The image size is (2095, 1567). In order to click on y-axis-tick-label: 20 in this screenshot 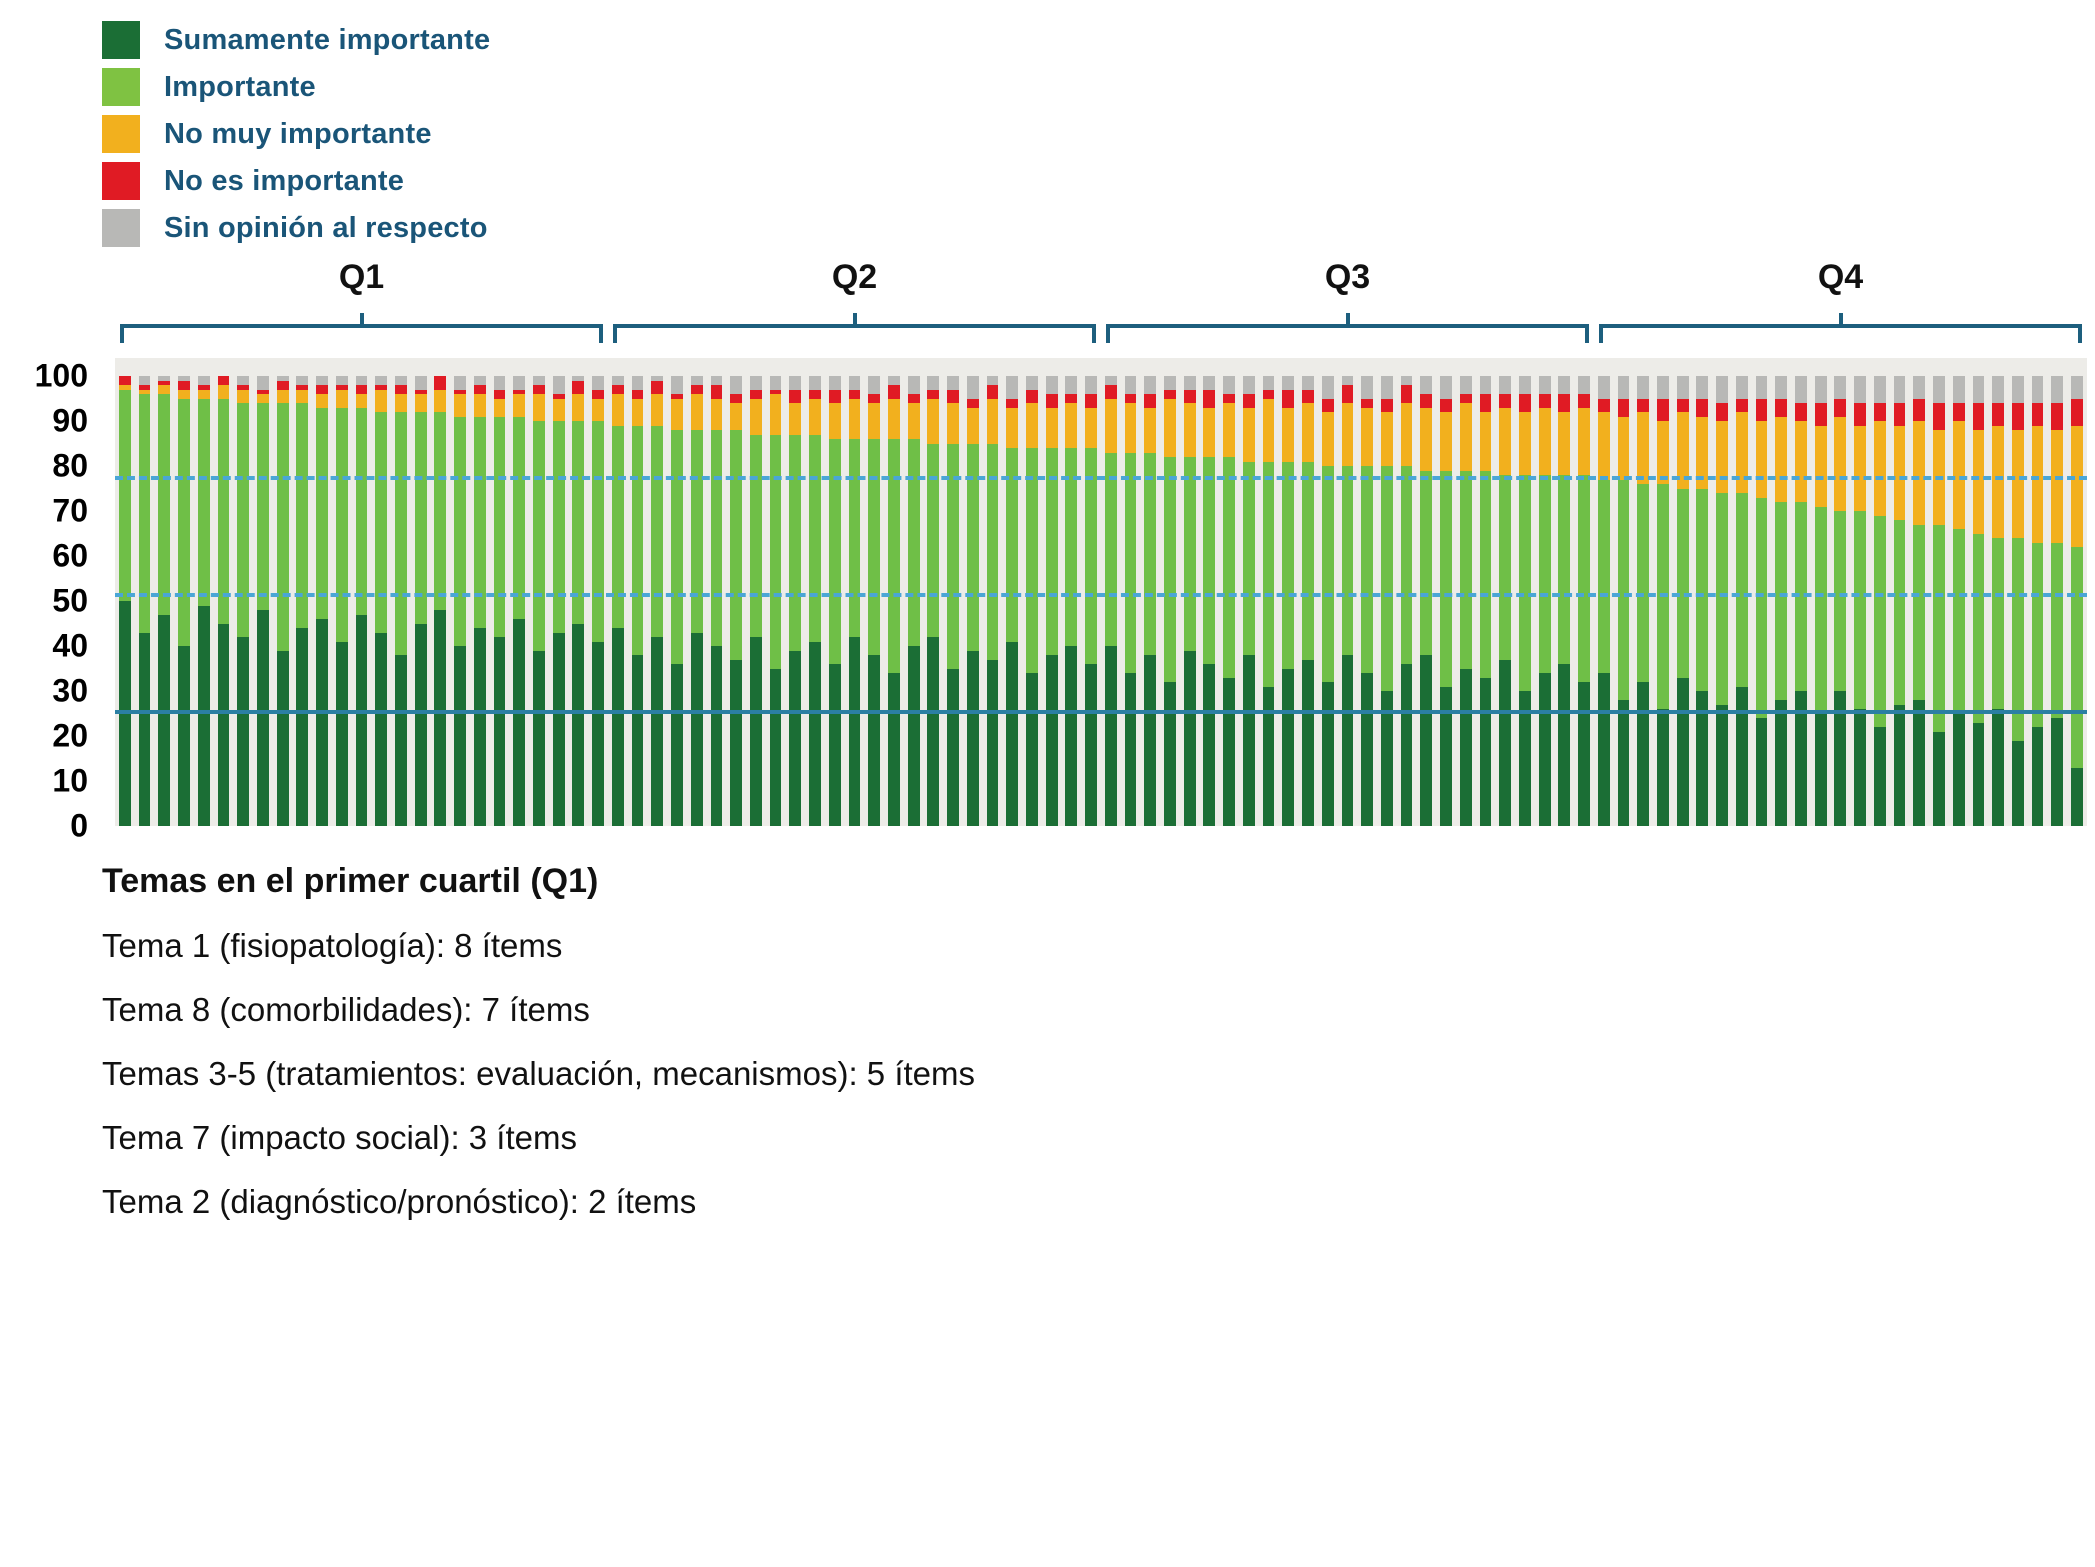, I will do `click(70, 735)`.